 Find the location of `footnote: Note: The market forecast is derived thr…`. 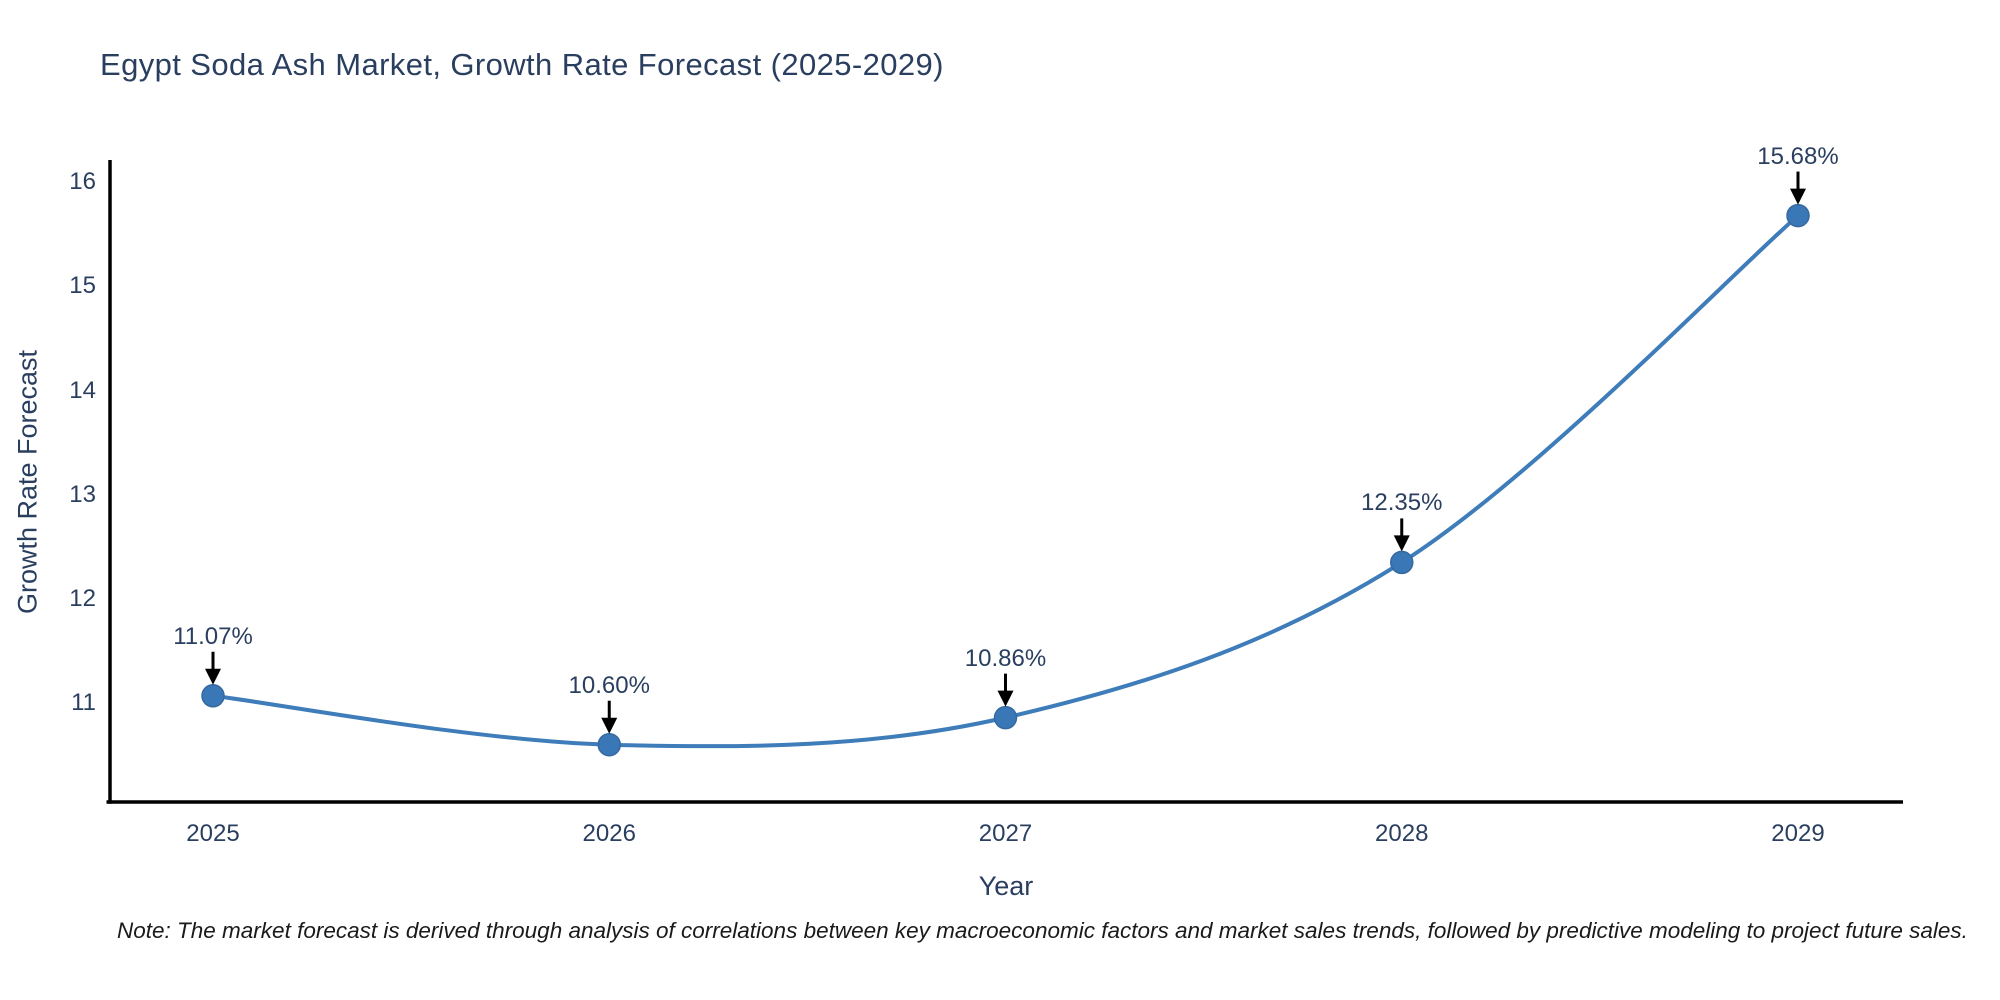

footnote: Note: The market forecast is derived thr… is located at coordinates (1042, 930).